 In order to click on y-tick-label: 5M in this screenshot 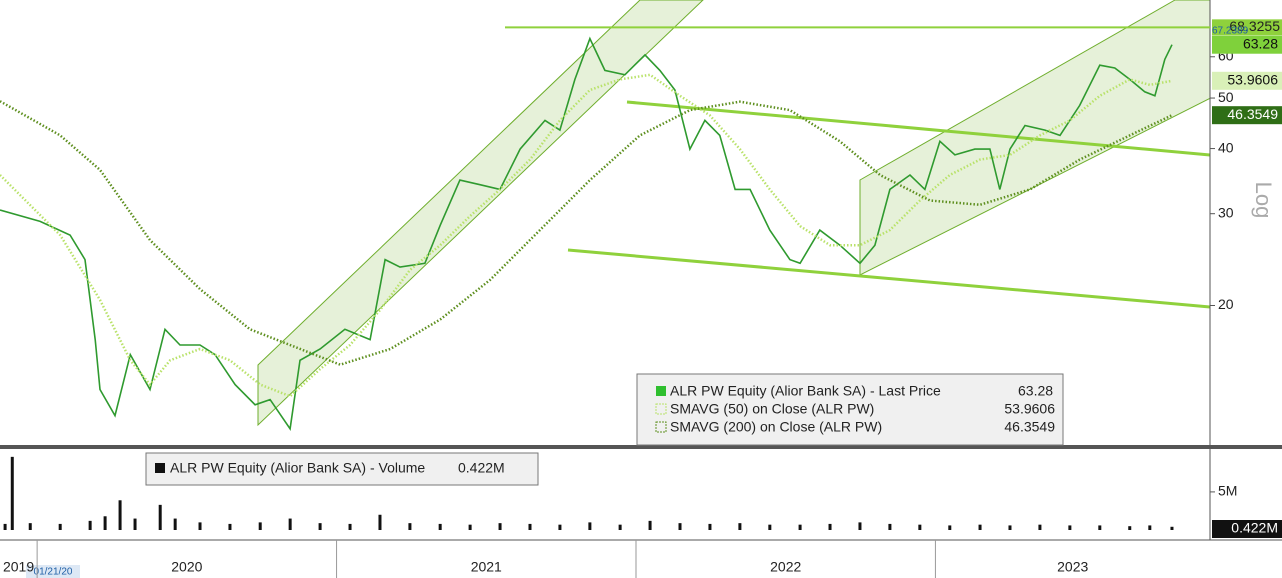, I will do `click(1227, 491)`.